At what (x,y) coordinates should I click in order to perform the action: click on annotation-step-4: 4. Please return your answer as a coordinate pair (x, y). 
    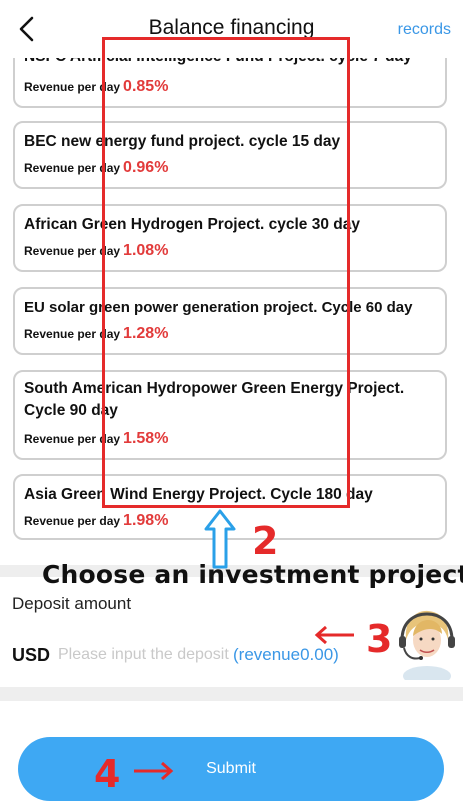
    Looking at the image, I should click on (107, 774).